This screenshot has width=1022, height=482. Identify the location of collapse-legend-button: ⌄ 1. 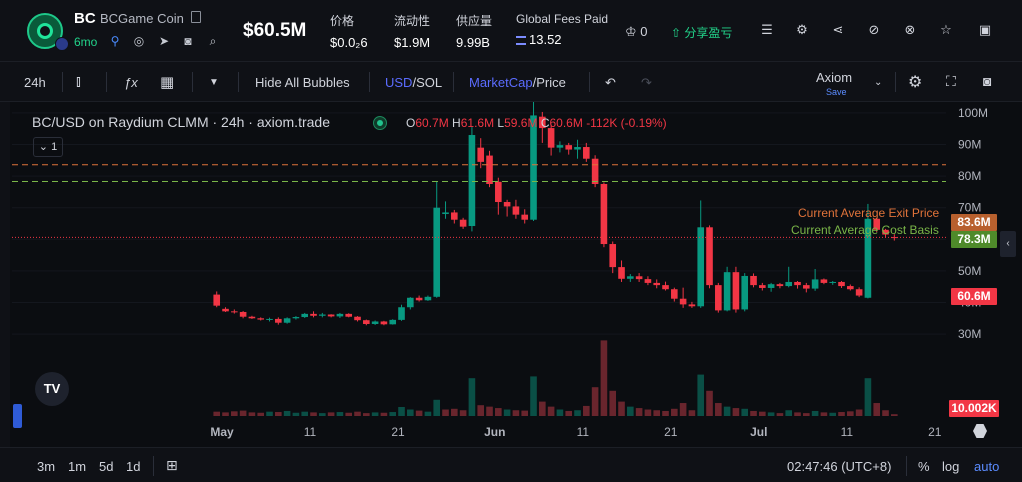
(48, 147).